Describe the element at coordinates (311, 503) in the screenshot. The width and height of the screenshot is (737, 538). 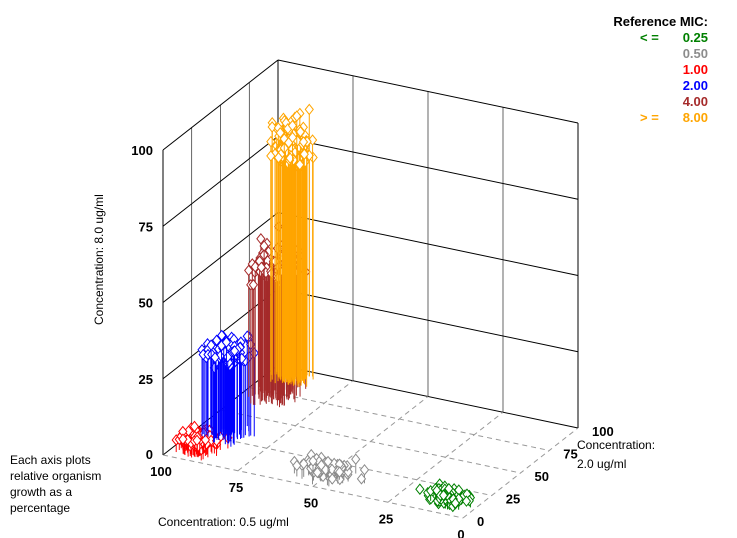
I see `x-tick-50: 50` at that location.